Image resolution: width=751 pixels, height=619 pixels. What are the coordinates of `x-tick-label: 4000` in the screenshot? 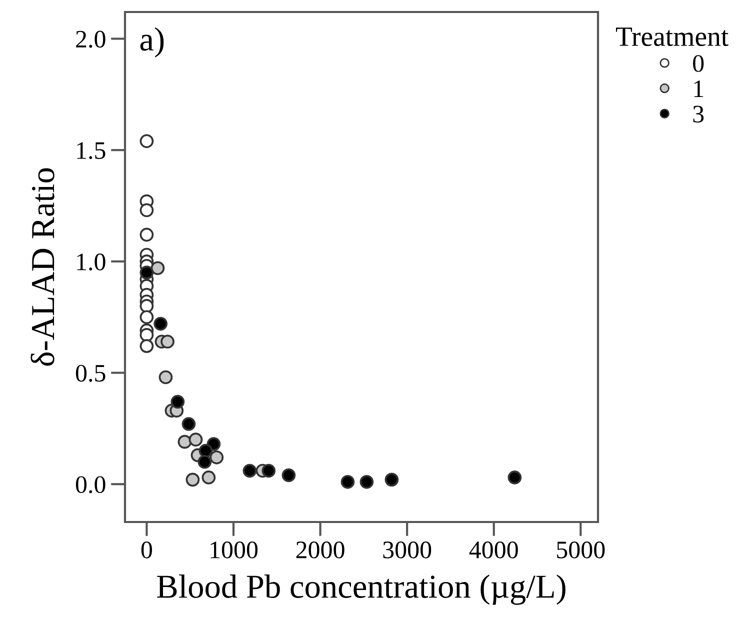 It's located at (493, 549).